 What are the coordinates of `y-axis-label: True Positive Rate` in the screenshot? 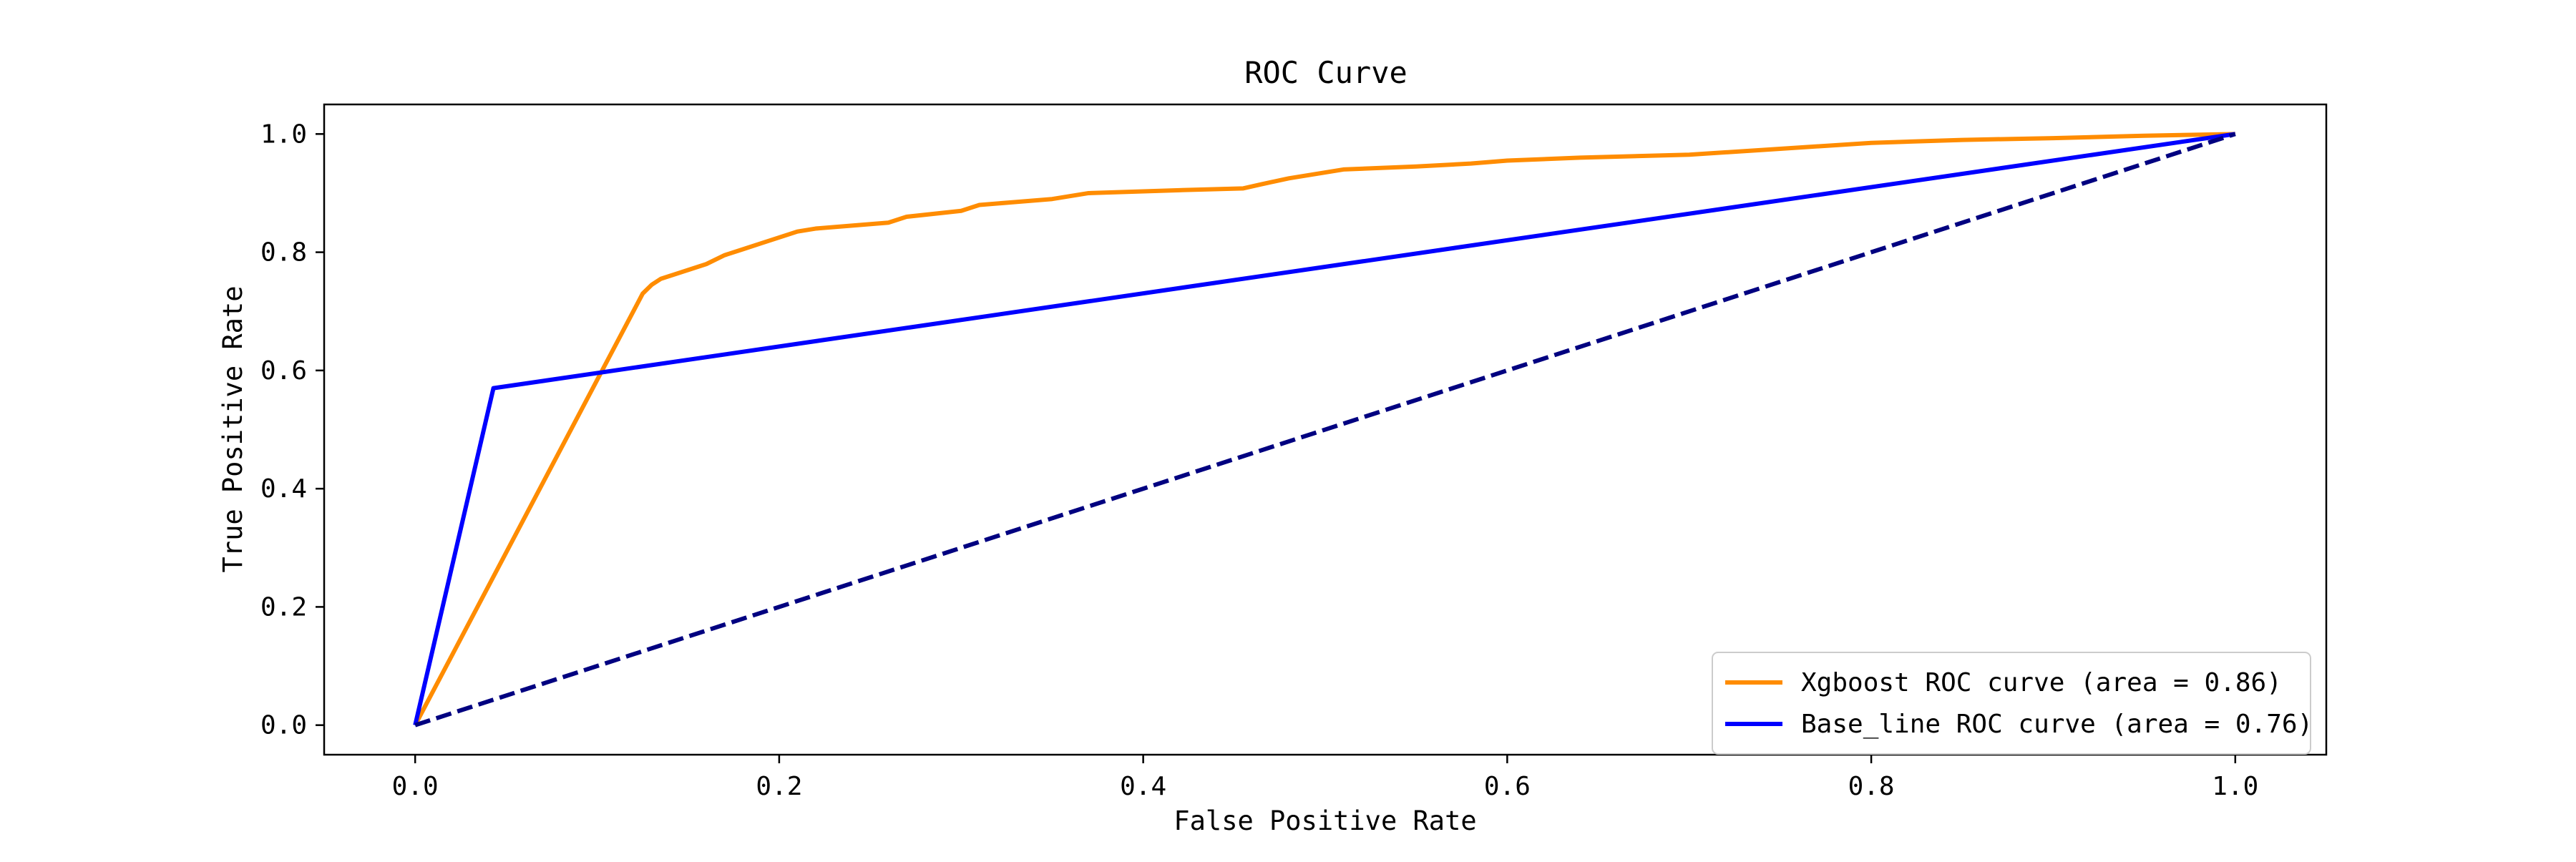 It's located at (233, 429).